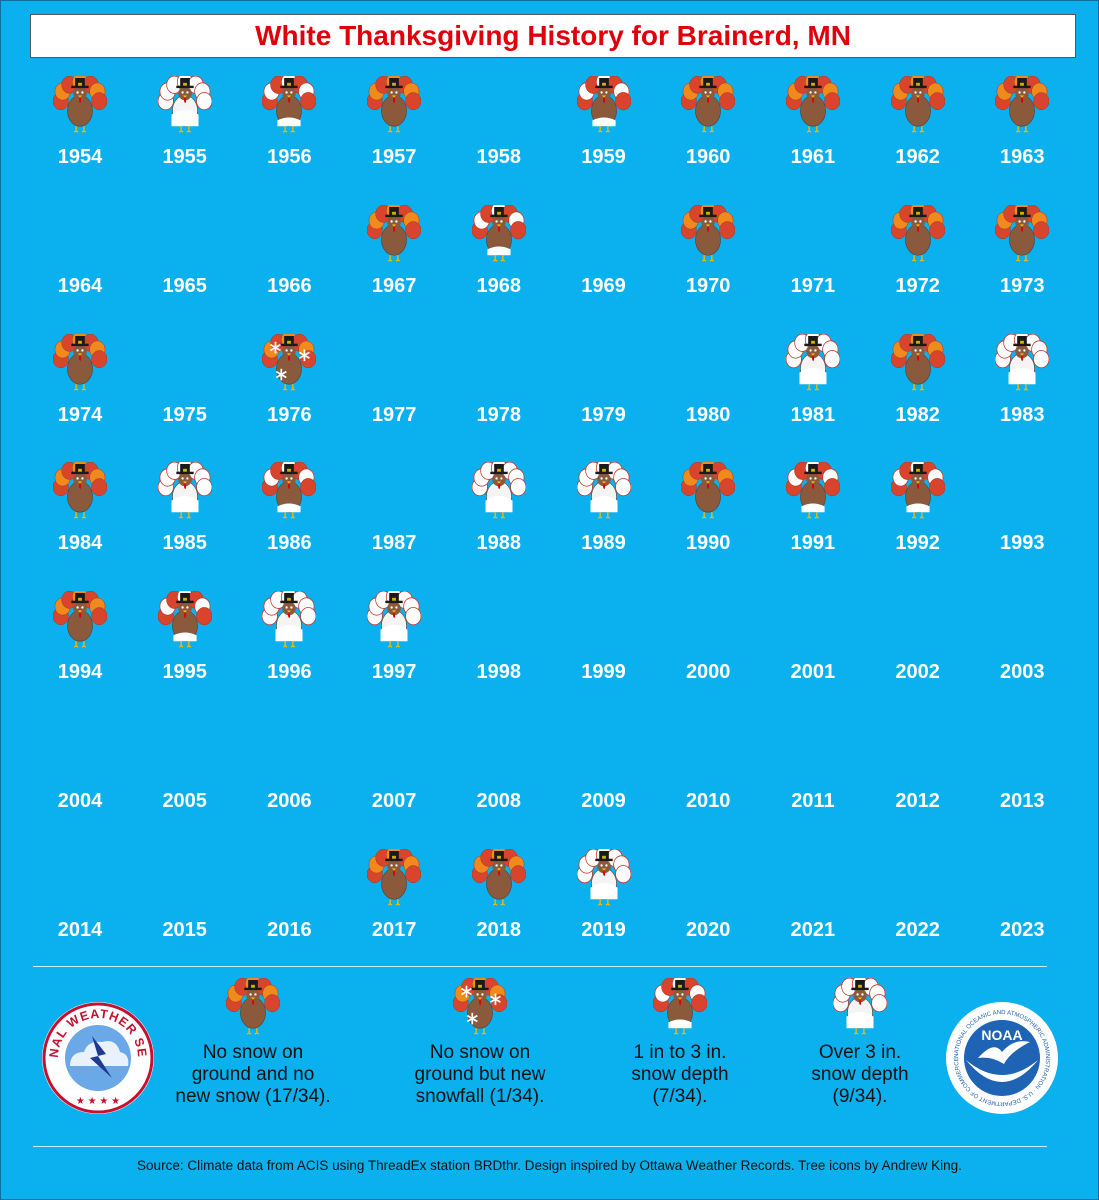 The width and height of the screenshot is (1099, 1200). I want to click on year-label: 2015, so click(184, 929).